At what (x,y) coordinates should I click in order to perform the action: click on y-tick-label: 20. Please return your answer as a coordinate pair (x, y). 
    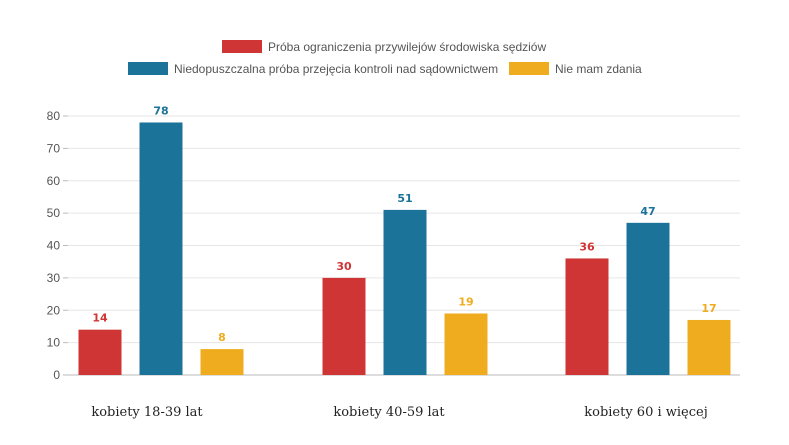
    Looking at the image, I should click on (54, 310).